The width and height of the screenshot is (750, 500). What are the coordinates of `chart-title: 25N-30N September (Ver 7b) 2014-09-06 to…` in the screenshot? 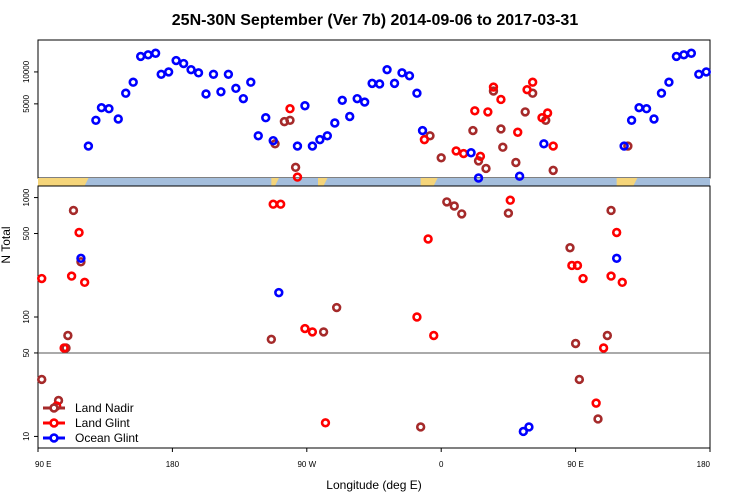 It's located at (375, 20).